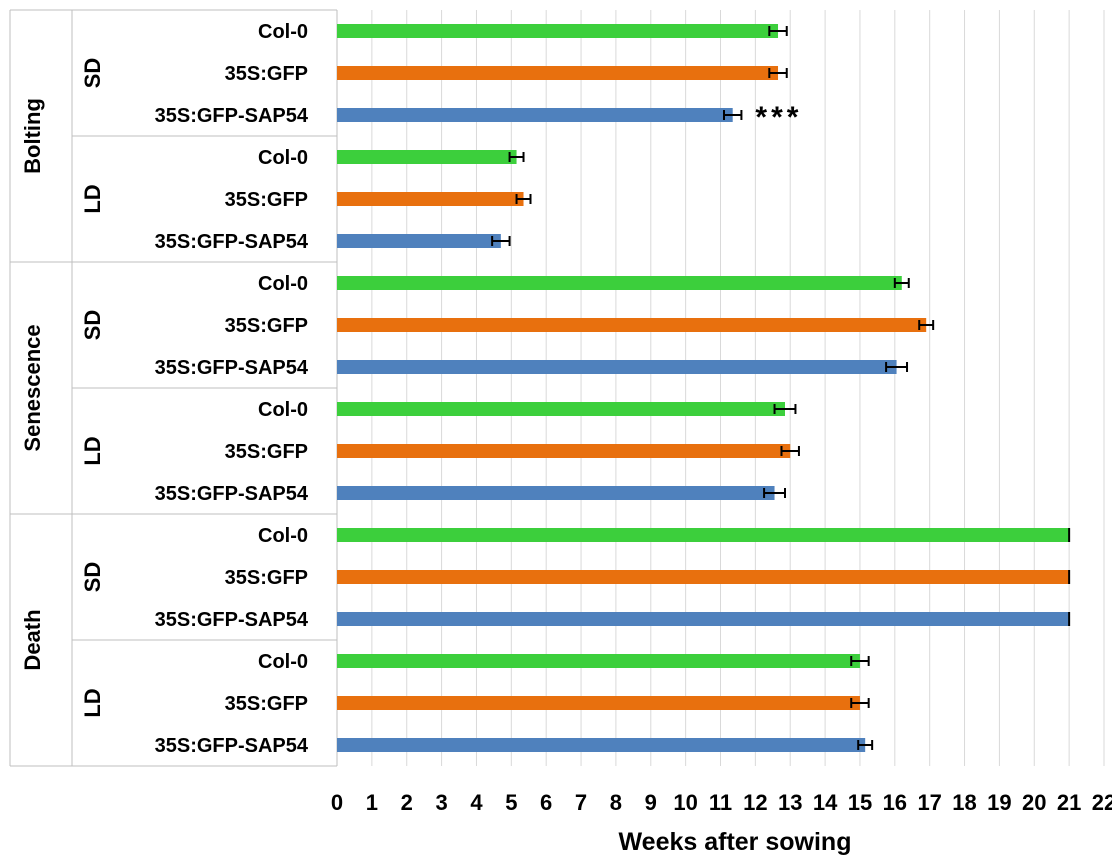 This screenshot has height=857, width=1112. Describe the element at coordinates (790, 802) in the screenshot. I see `x-tick-label: 13` at that location.